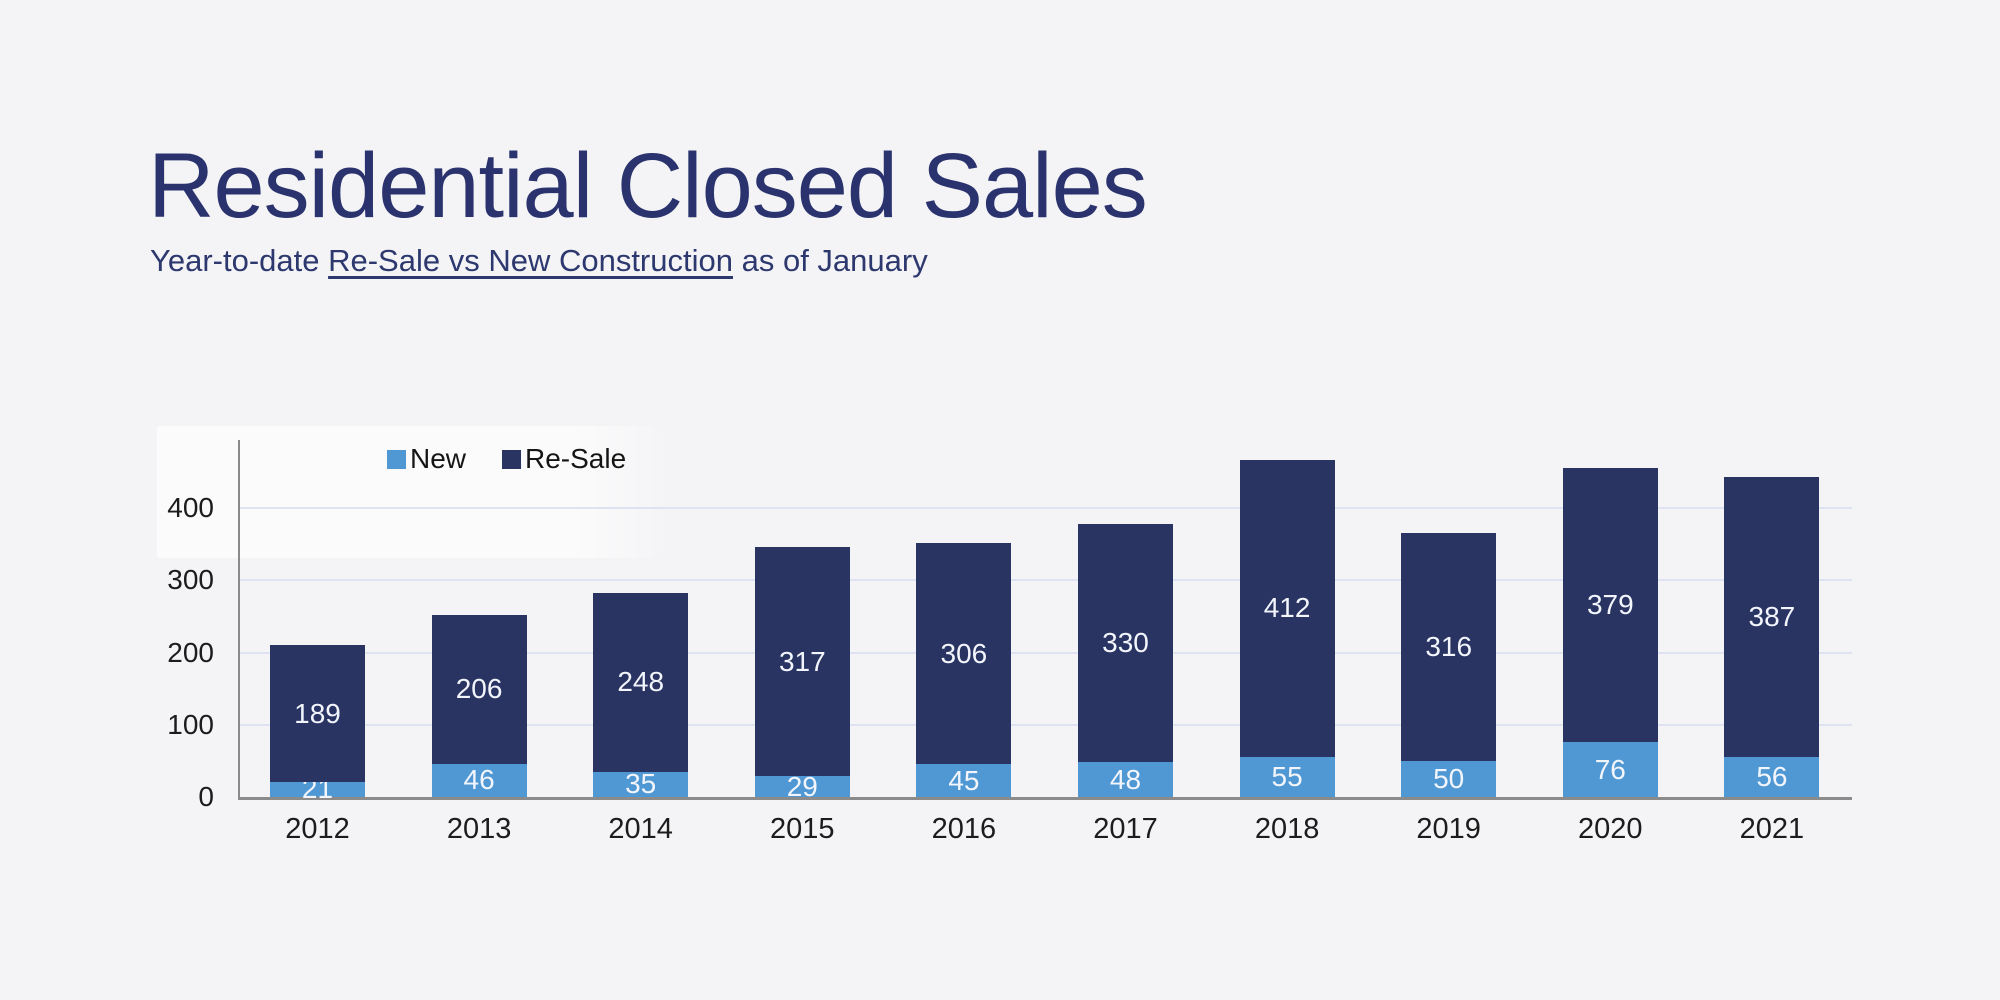 The image size is (2000, 1000). I want to click on bar-value-label: 56, so click(1772, 776).